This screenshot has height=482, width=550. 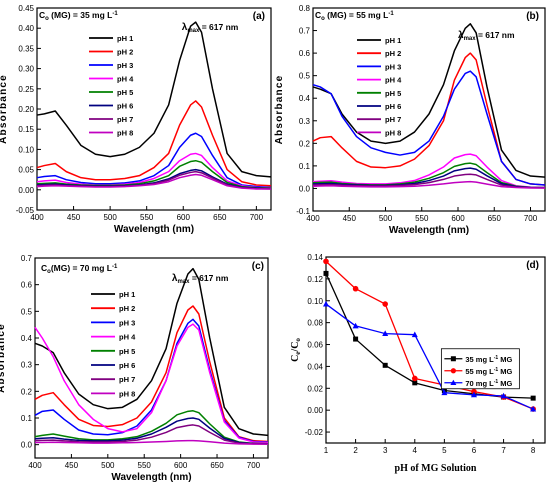 What do you see at coordinates (315, 388) in the screenshot?
I see `y-tick-label: 0.02` at bounding box center [315, 388].